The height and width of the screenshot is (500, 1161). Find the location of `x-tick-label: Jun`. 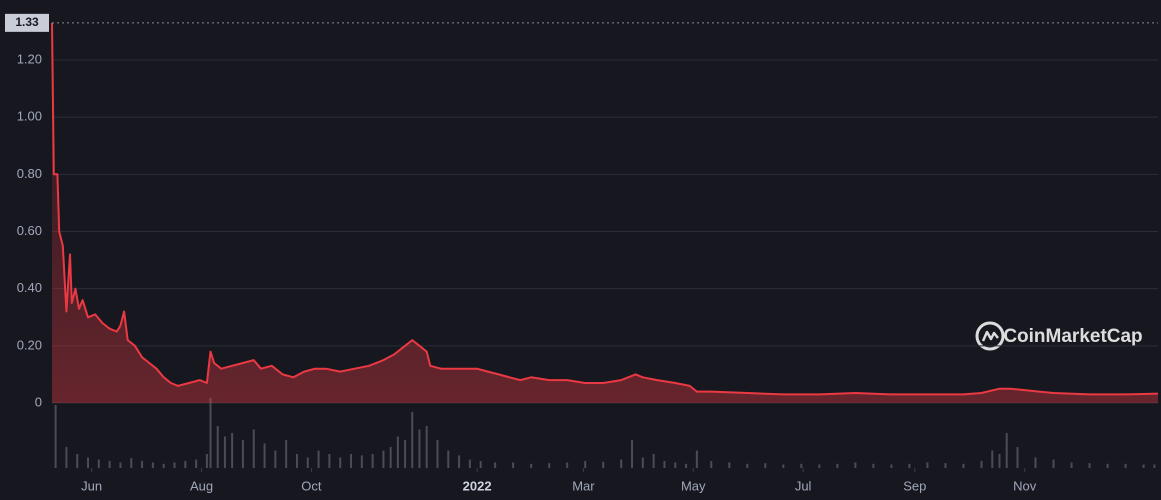

x-tick-label: Jun is located at coordinates (91, 485).